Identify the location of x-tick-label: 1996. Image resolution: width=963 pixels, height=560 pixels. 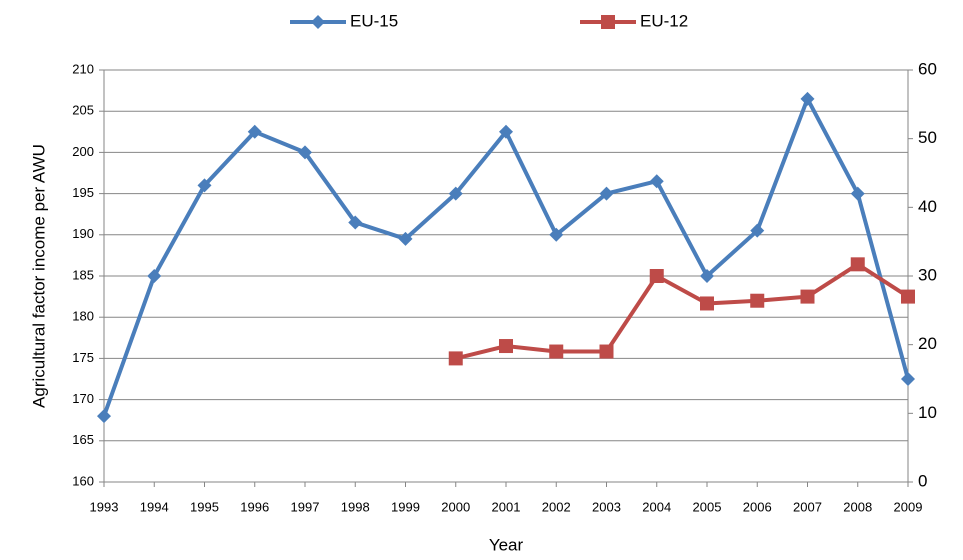
(254, 506).